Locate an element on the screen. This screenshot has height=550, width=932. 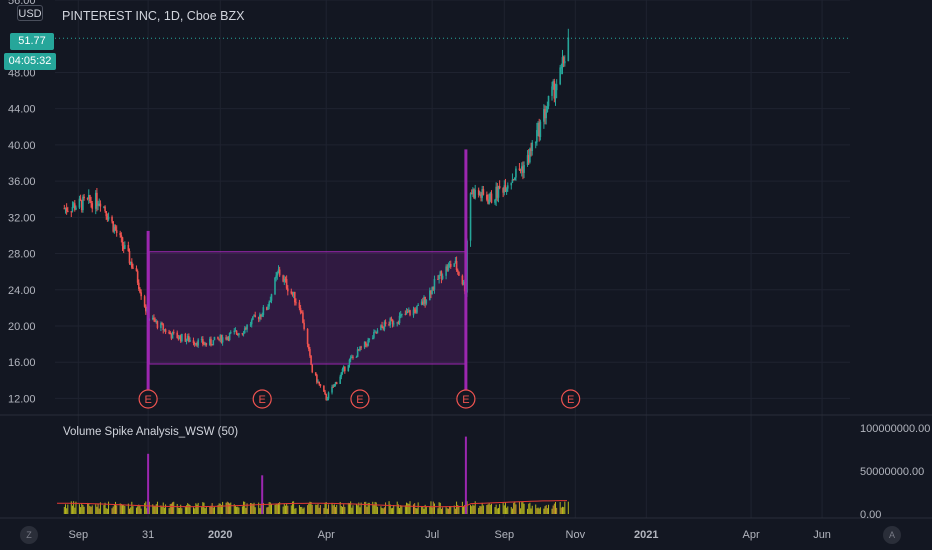
price-tick-label: 20.00 is located at coordinates (22, 327).